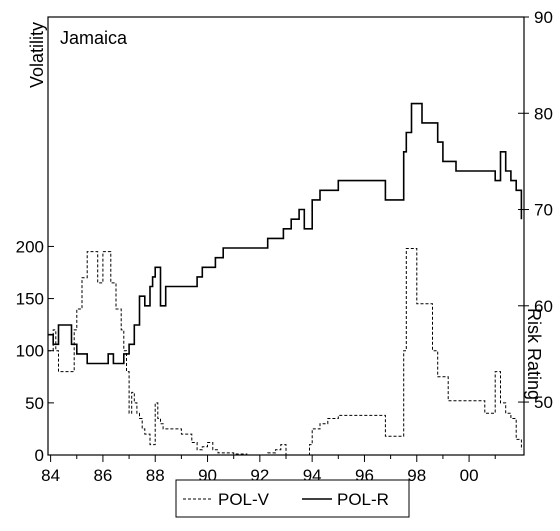 The image size is (560, 531). Describe the element at coordinates (94, 38) in the screenshot. I see `chart-title: Jamaica` at that location.